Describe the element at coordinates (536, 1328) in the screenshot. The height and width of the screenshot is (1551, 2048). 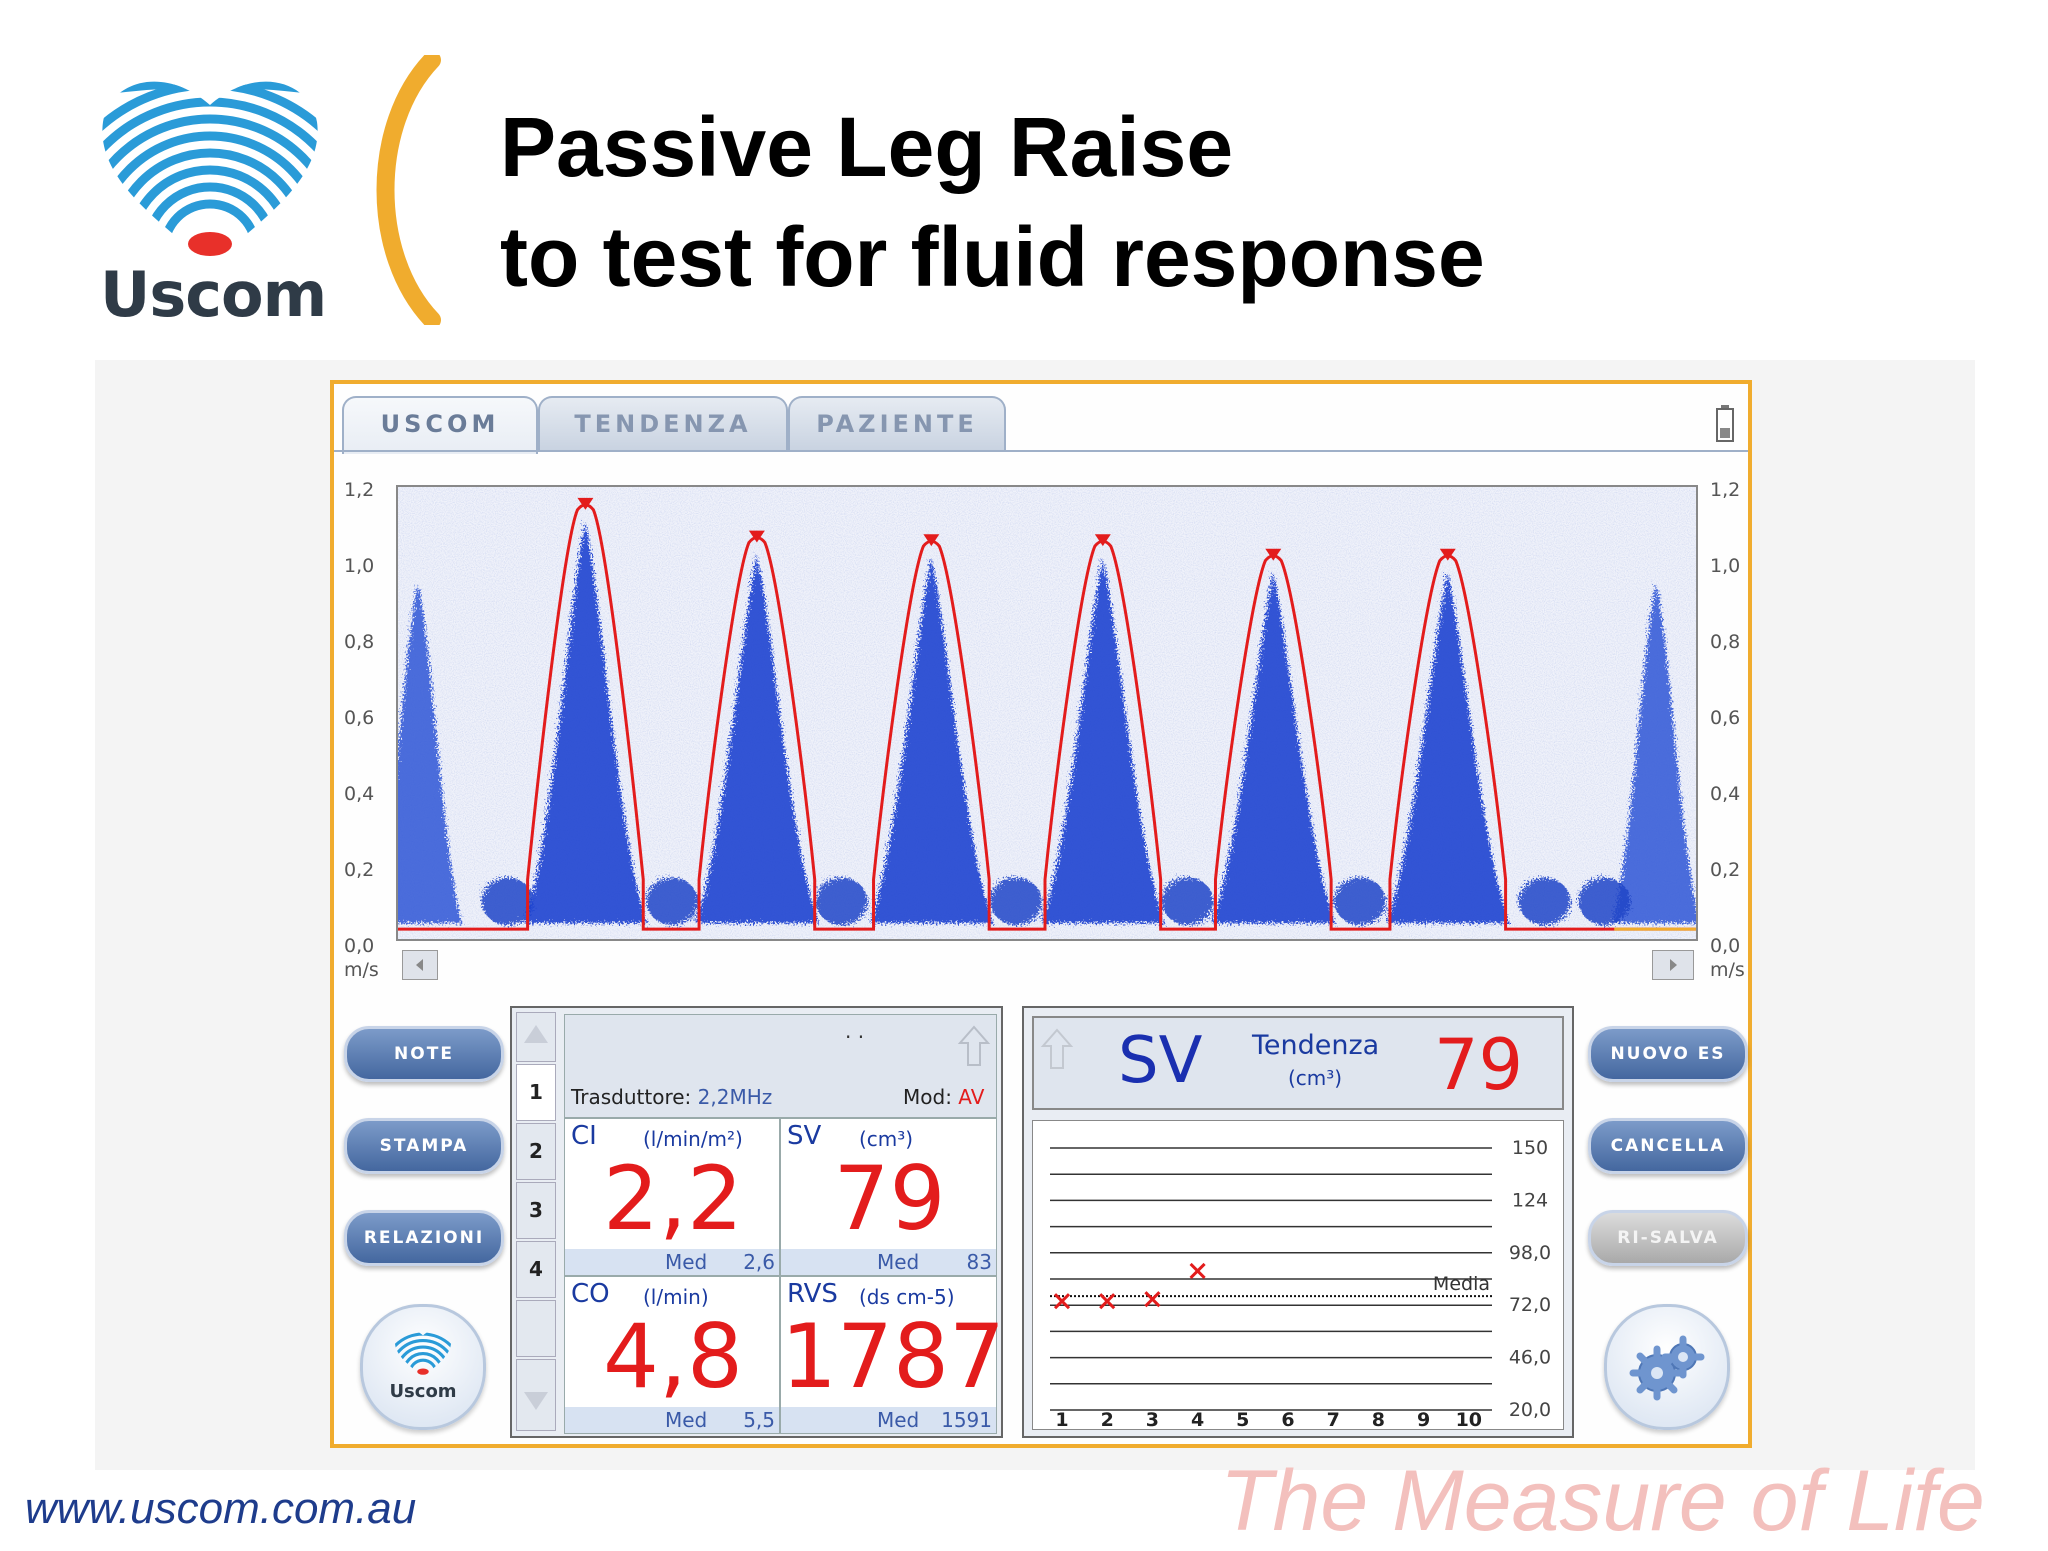
I see `round-tab-empty` at that location.